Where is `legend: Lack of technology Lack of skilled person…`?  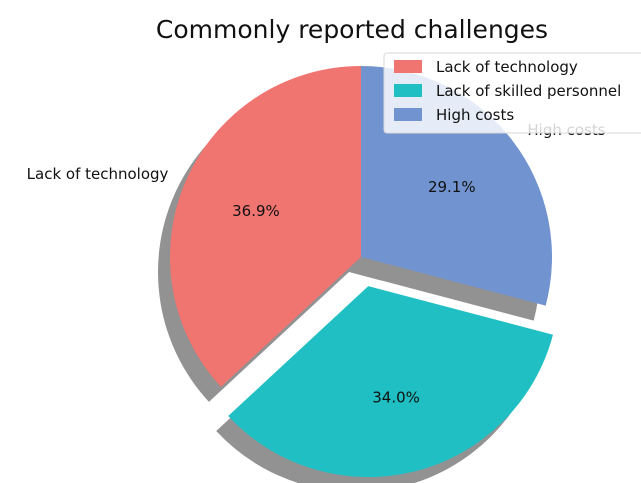
legend: Lack of technology Lack of skilled person… is located at coordinates (512, 93).